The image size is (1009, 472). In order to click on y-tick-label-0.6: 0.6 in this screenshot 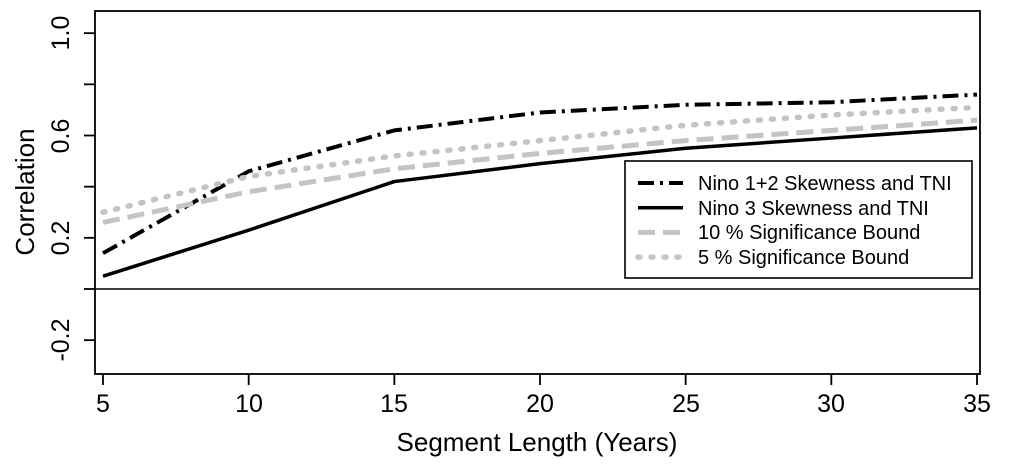, I will do `click(61, 136)`.